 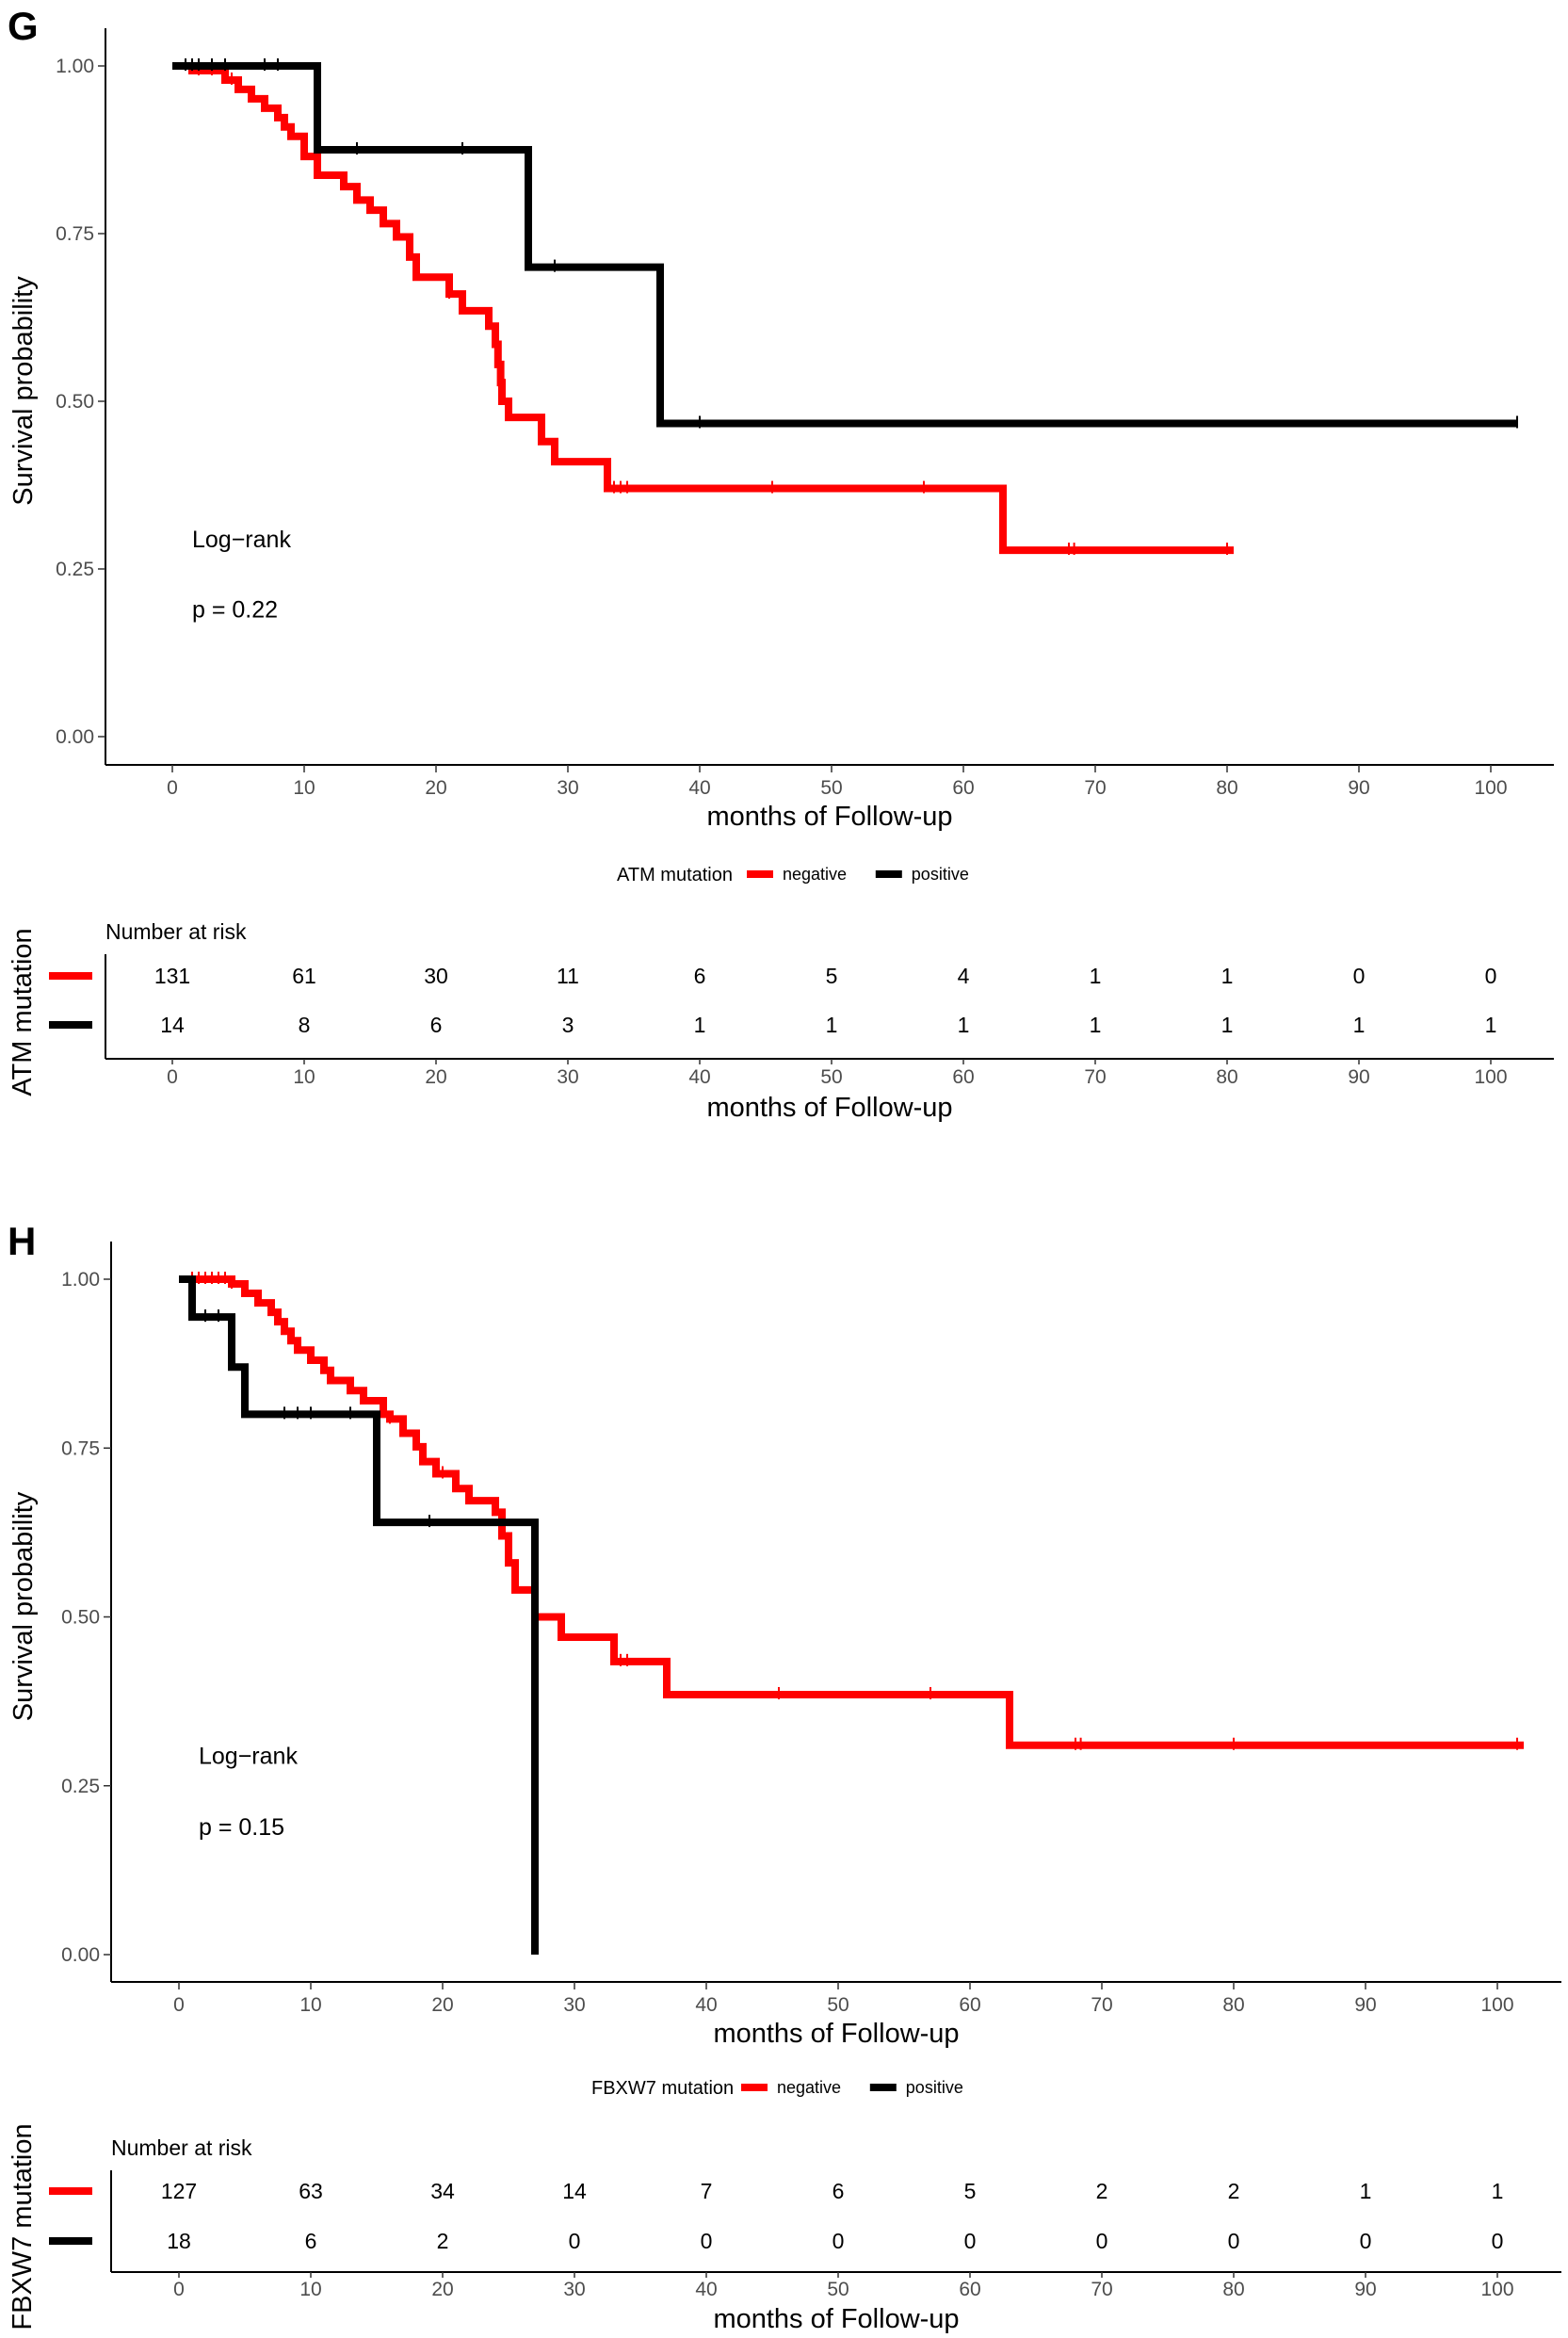 What do you see at coordinates (23, 1012) in the screenshot?
I see `panel-g-risk-y-title: ATM mutation` at bounding box center [23, 1012].